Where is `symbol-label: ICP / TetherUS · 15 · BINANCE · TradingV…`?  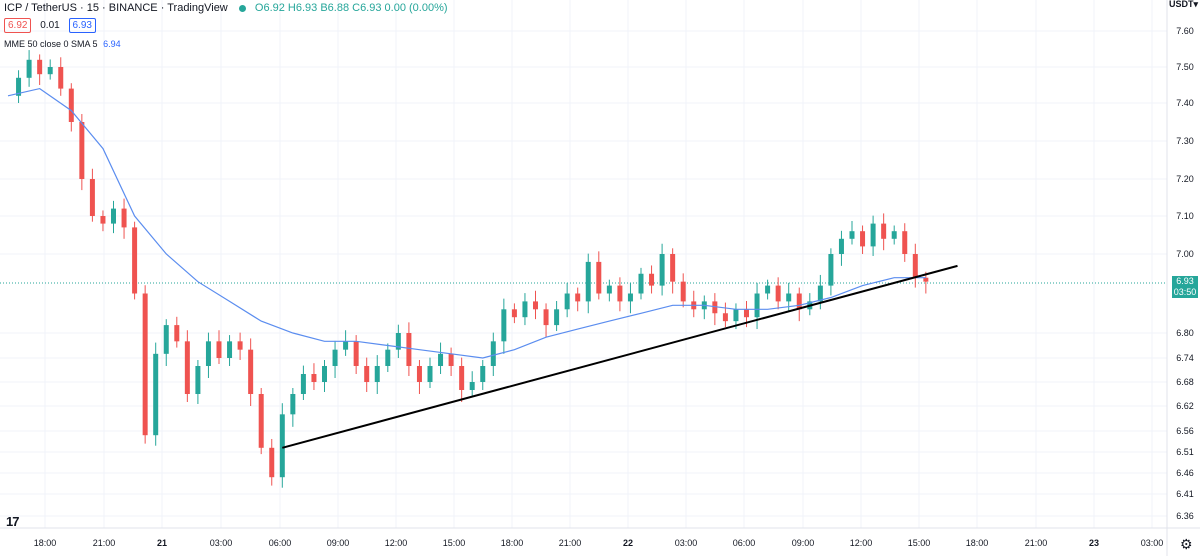
symbol-label: ICP / TetherUS · 15 · BINANCE · TradingV… is located at coordinates (116, 8).